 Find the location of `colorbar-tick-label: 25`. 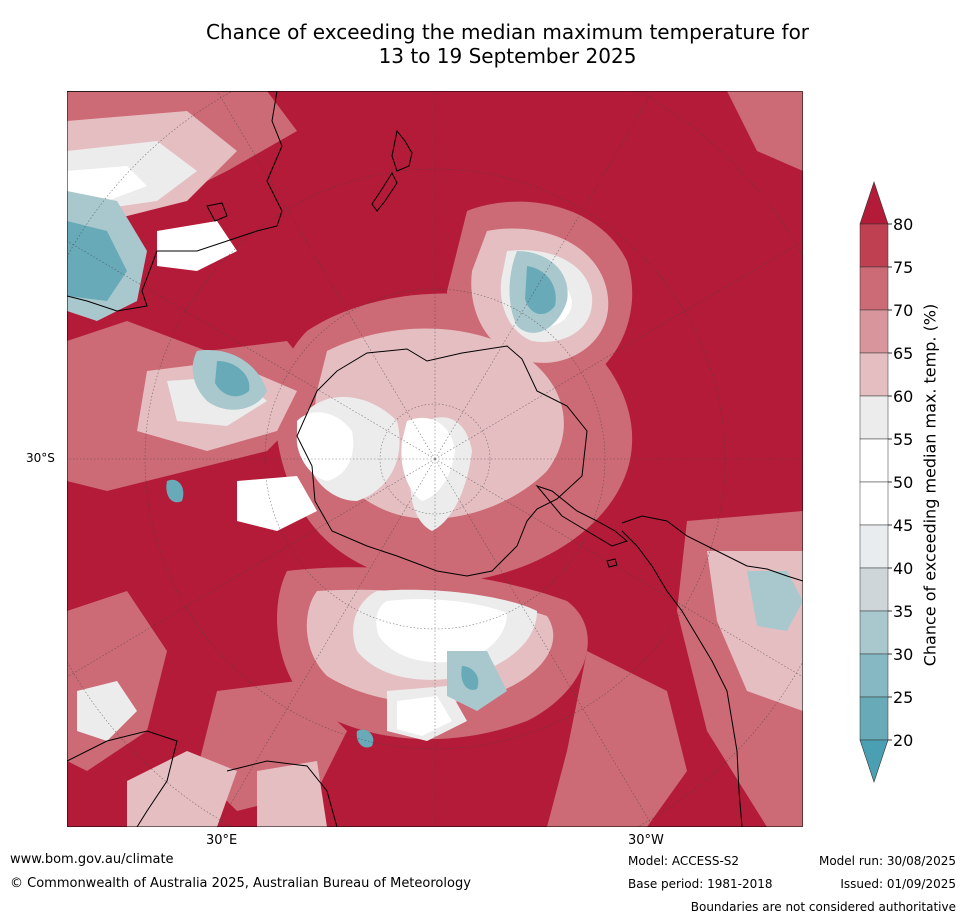

colorbar-tick-label: 25 is located at coordinates (903, 697).